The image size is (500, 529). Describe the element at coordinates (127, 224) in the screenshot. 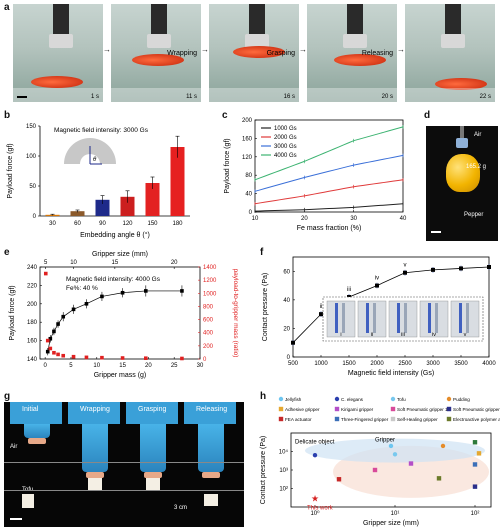

I see `x-tick-label-b: 120` at that location.